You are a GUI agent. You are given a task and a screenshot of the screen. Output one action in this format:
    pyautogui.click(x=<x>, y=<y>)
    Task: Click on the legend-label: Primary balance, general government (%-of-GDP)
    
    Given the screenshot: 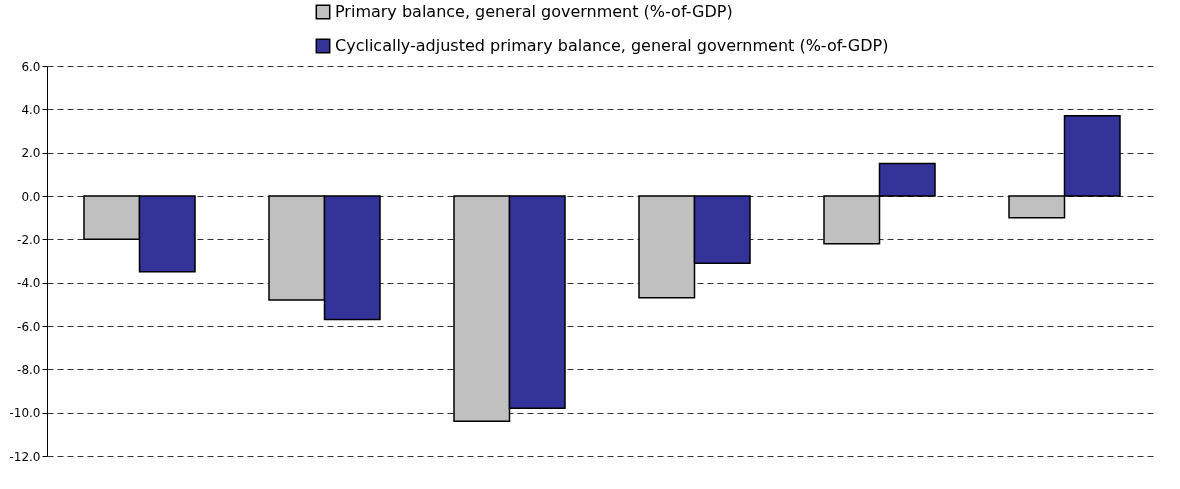 What is the action you would take?
    pyautogui.click(x=534, y=11)
    